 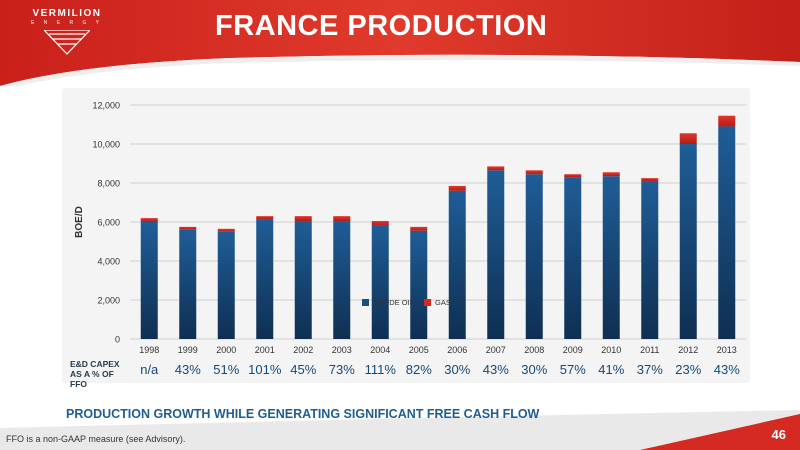 What do you see at coordinates (393, 302) in the screenshot?
I see `legend-label-crude-oil: CRUDE OIL` at bounding box center [393, 302].